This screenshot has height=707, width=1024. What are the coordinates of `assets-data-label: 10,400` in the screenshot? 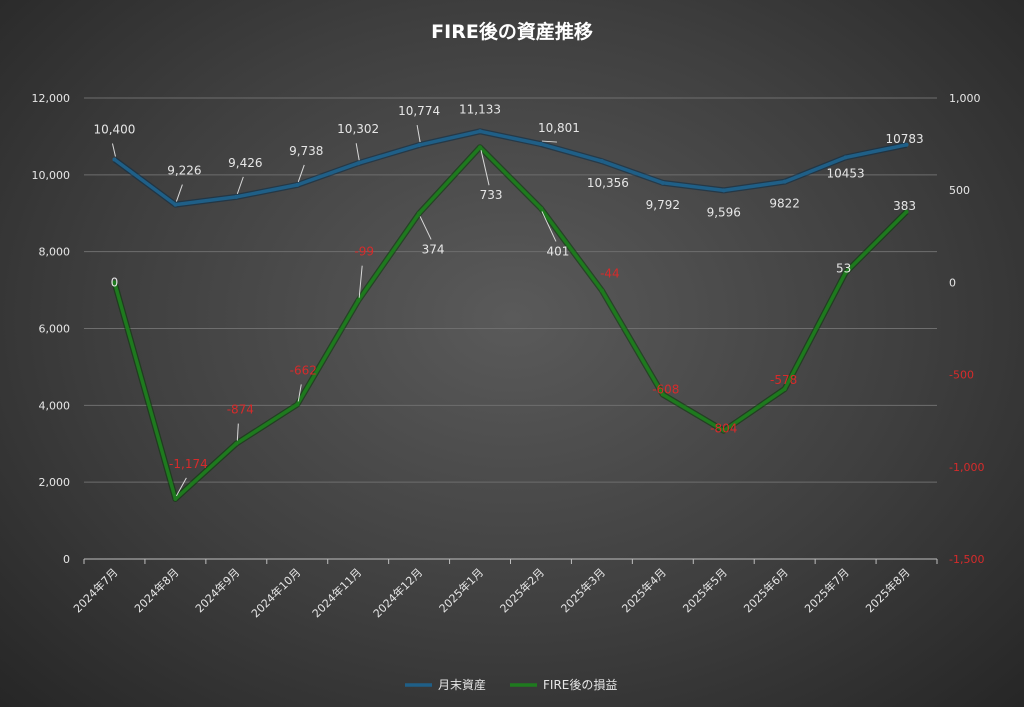 It's located at (114, 129).